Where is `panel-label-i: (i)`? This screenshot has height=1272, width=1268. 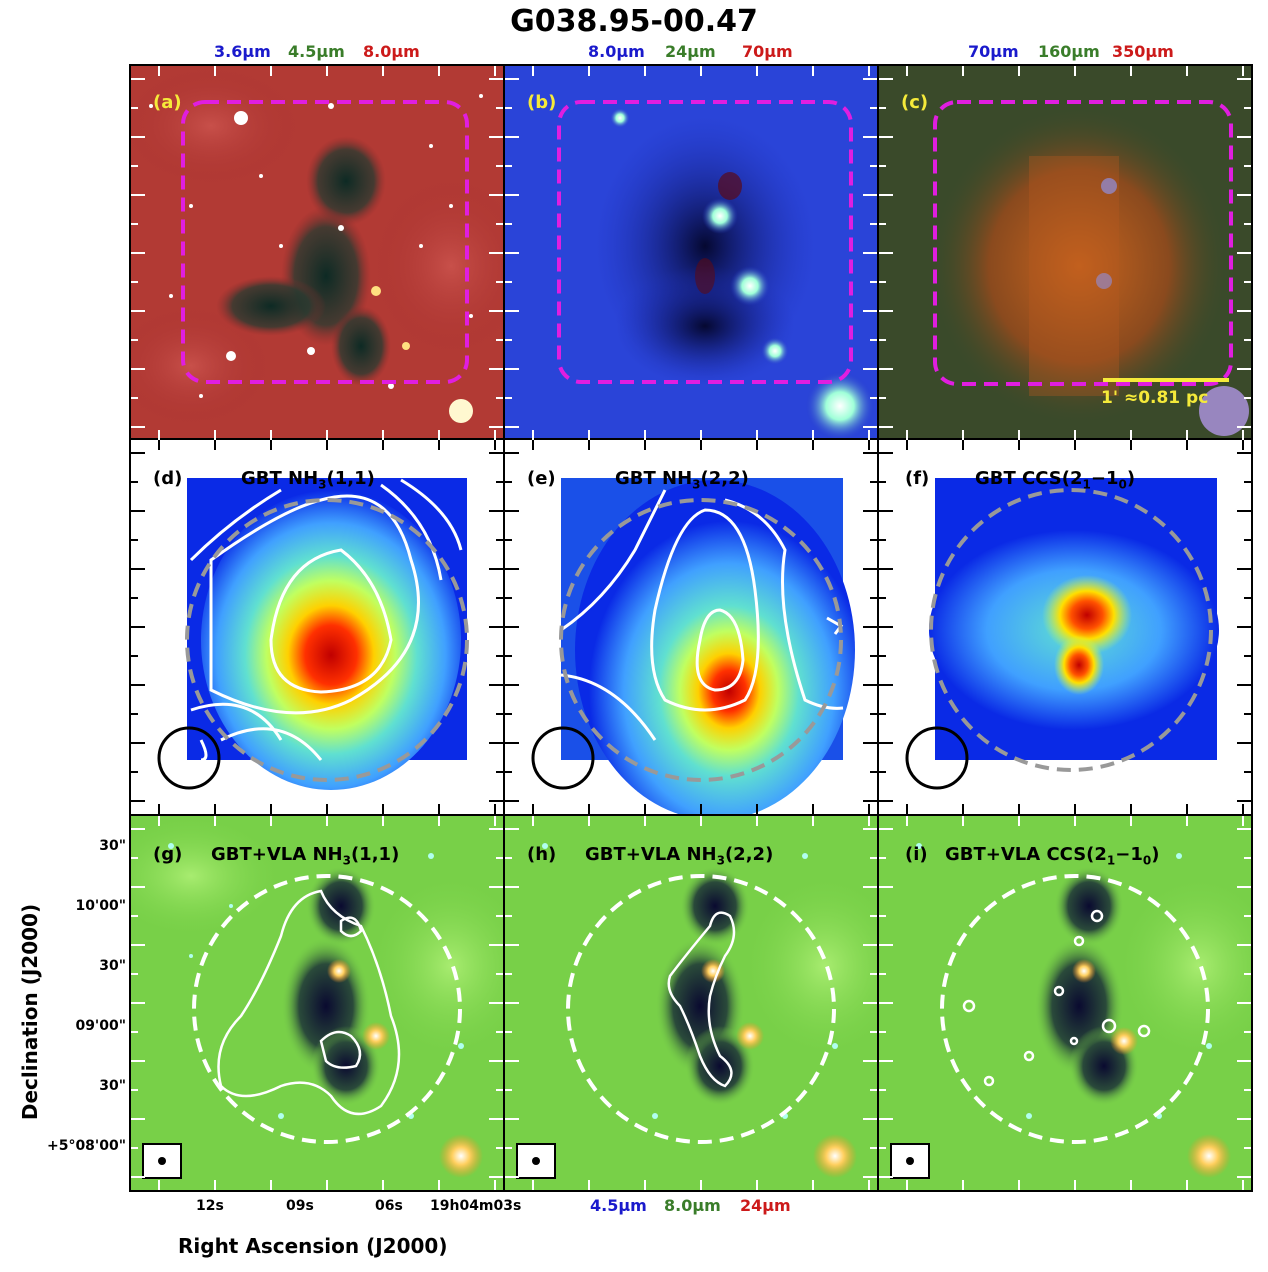
panel-label-i: (i) is located at coordinates (916, 854).